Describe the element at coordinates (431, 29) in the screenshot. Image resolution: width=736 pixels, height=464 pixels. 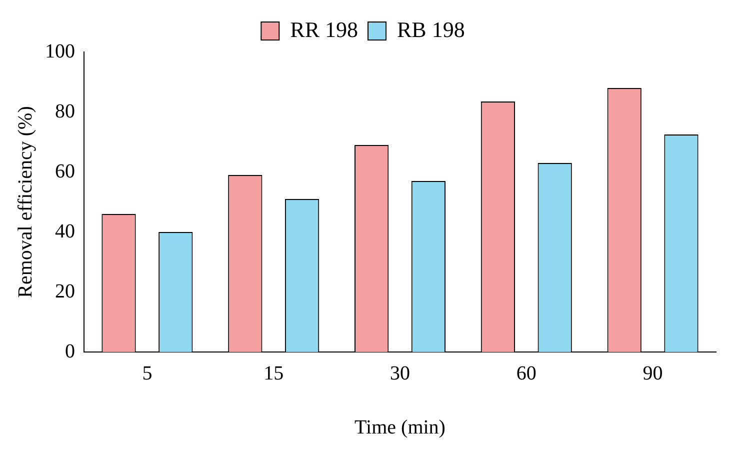
I see `legend-label: RB 198` at that location.